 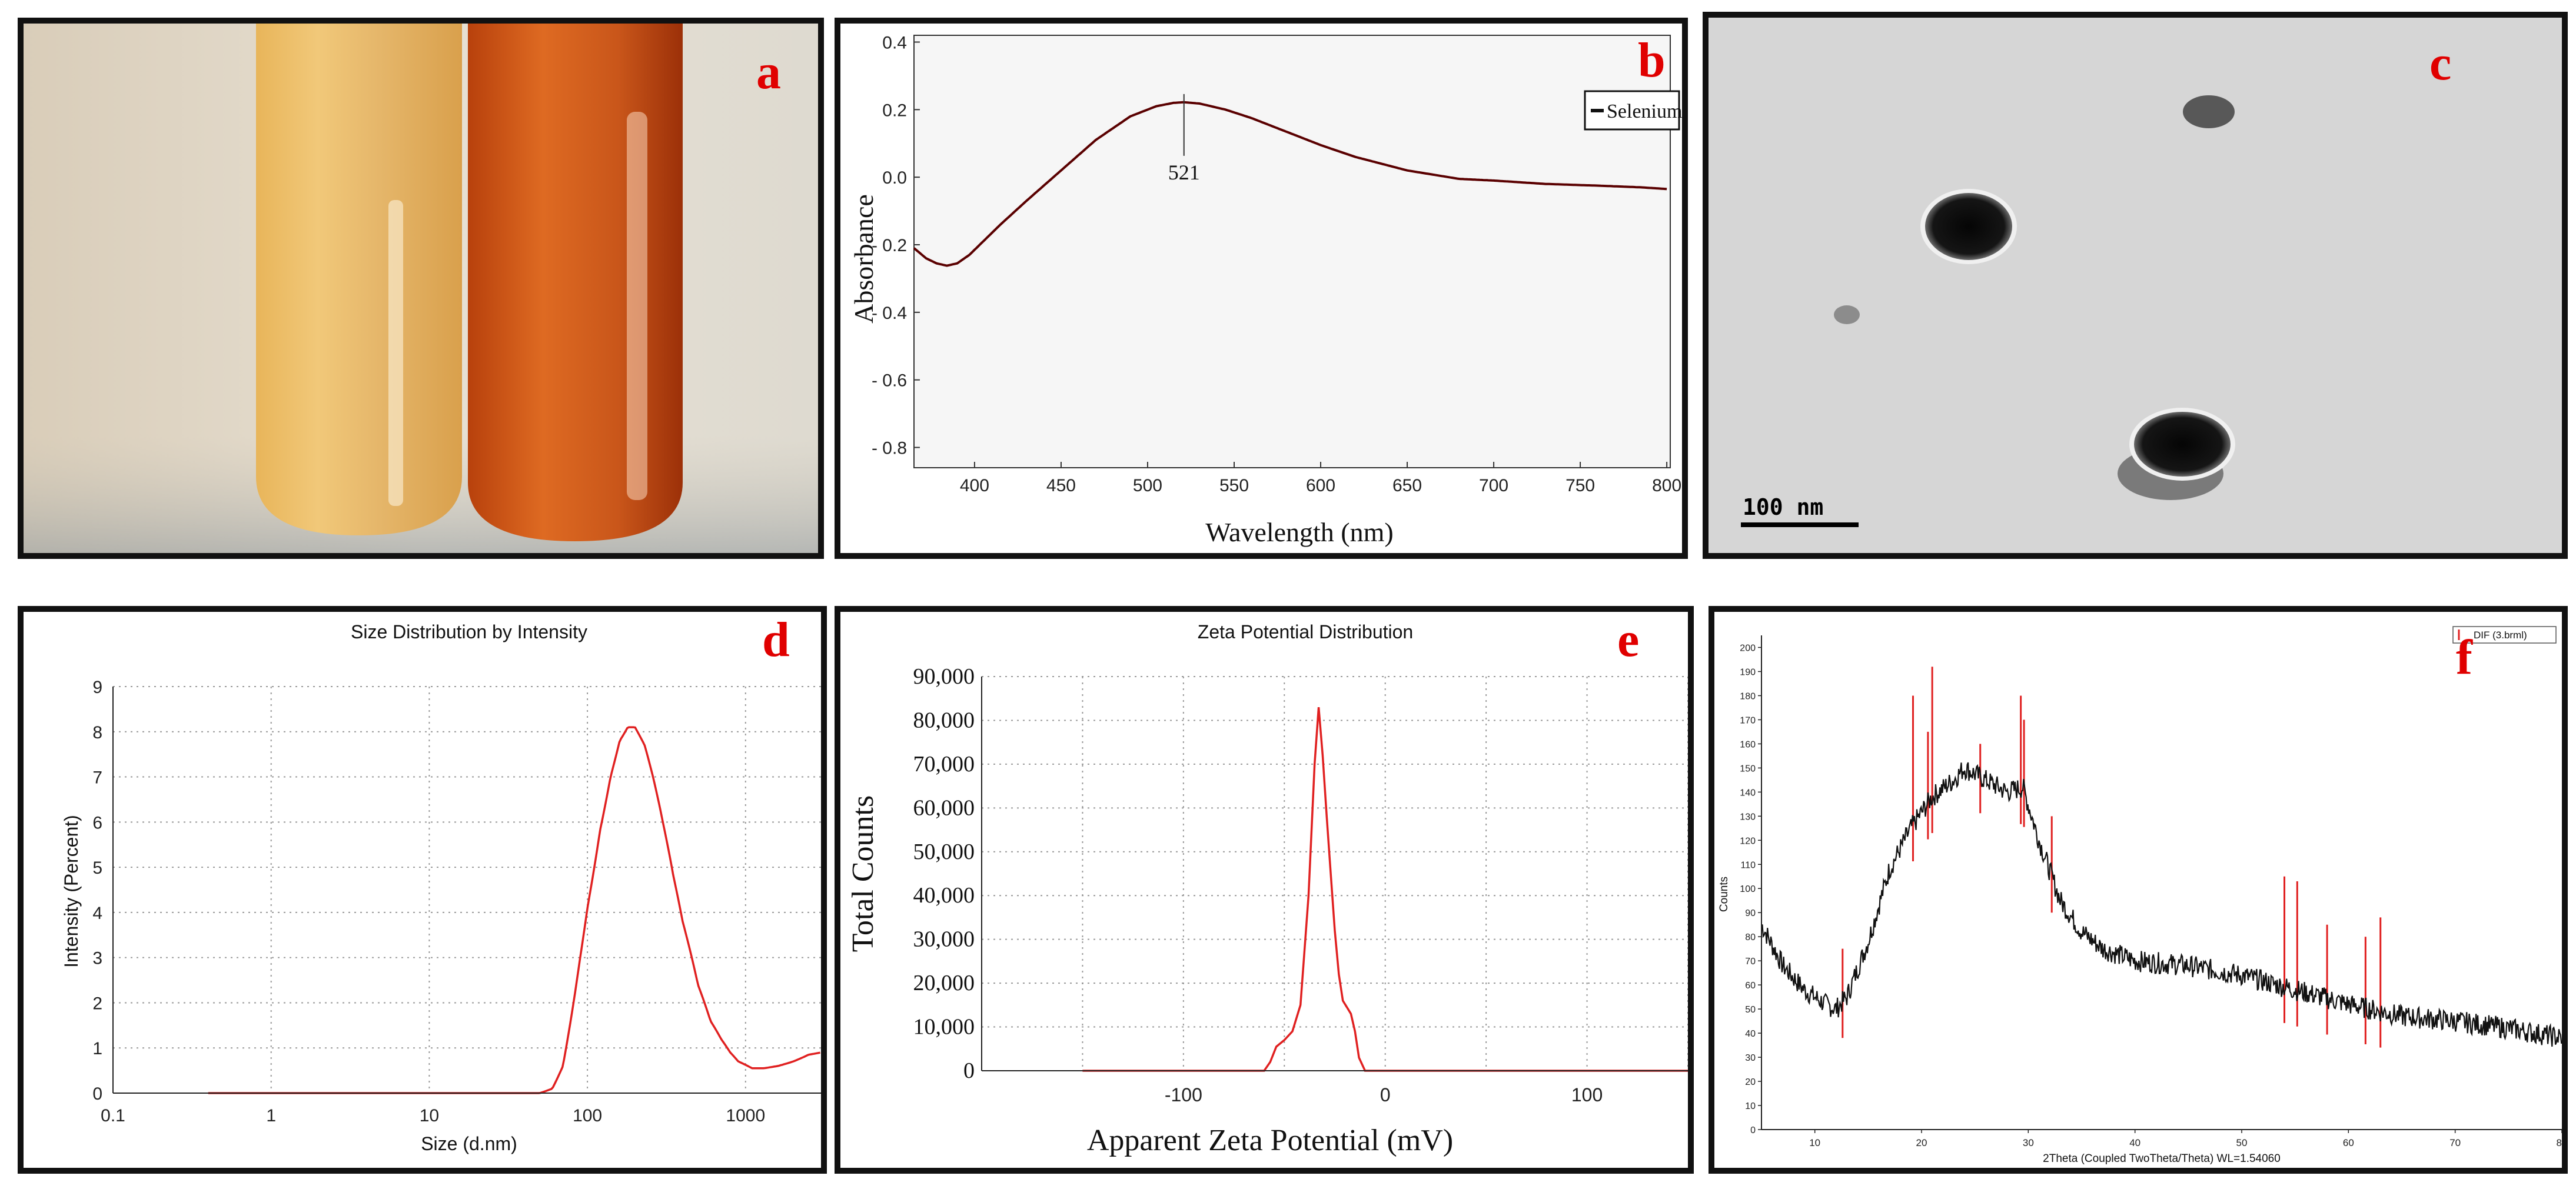 What do you see at coordinates (944, 764) in the screenshot?
I see `y-tick-label: 70,000` at bounding box center [944, 764].